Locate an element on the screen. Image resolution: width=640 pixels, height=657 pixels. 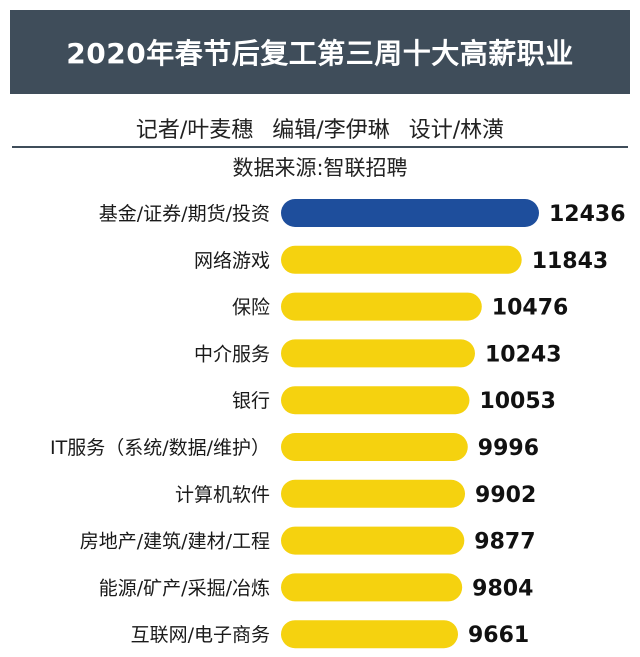
value-label-9: 9661 is located at coordinates (498, 635).